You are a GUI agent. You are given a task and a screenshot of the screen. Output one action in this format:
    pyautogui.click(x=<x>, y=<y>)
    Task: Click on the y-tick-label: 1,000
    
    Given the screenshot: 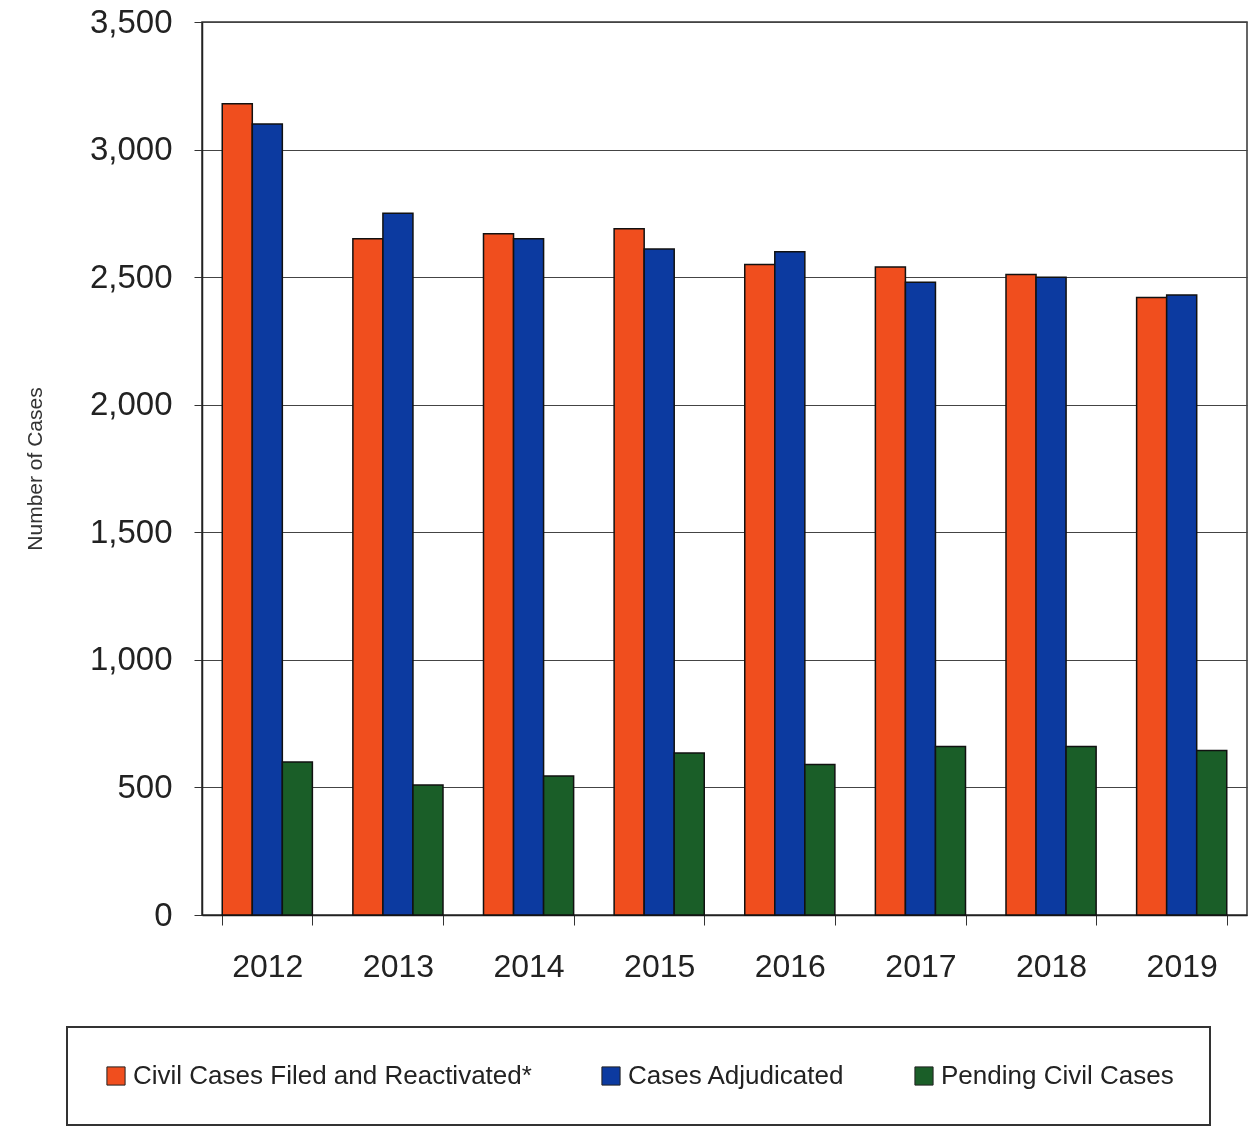 What is the action you would take?
    pyautogui.click(x=131, y=659)
    